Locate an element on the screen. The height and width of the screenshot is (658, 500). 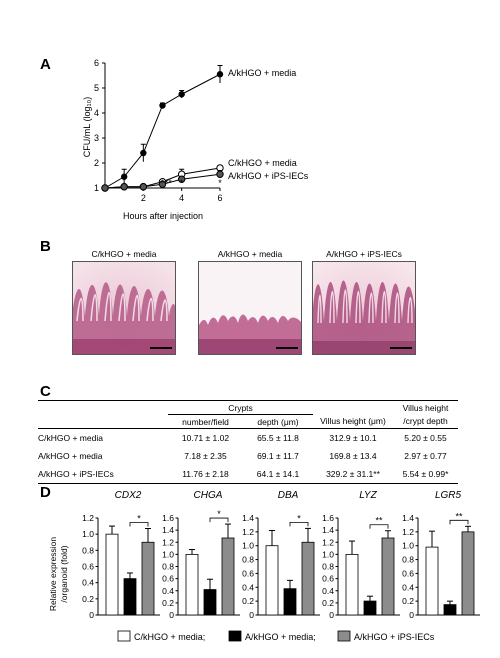
panel-d-significance: * is located at coordinates (299, 518).